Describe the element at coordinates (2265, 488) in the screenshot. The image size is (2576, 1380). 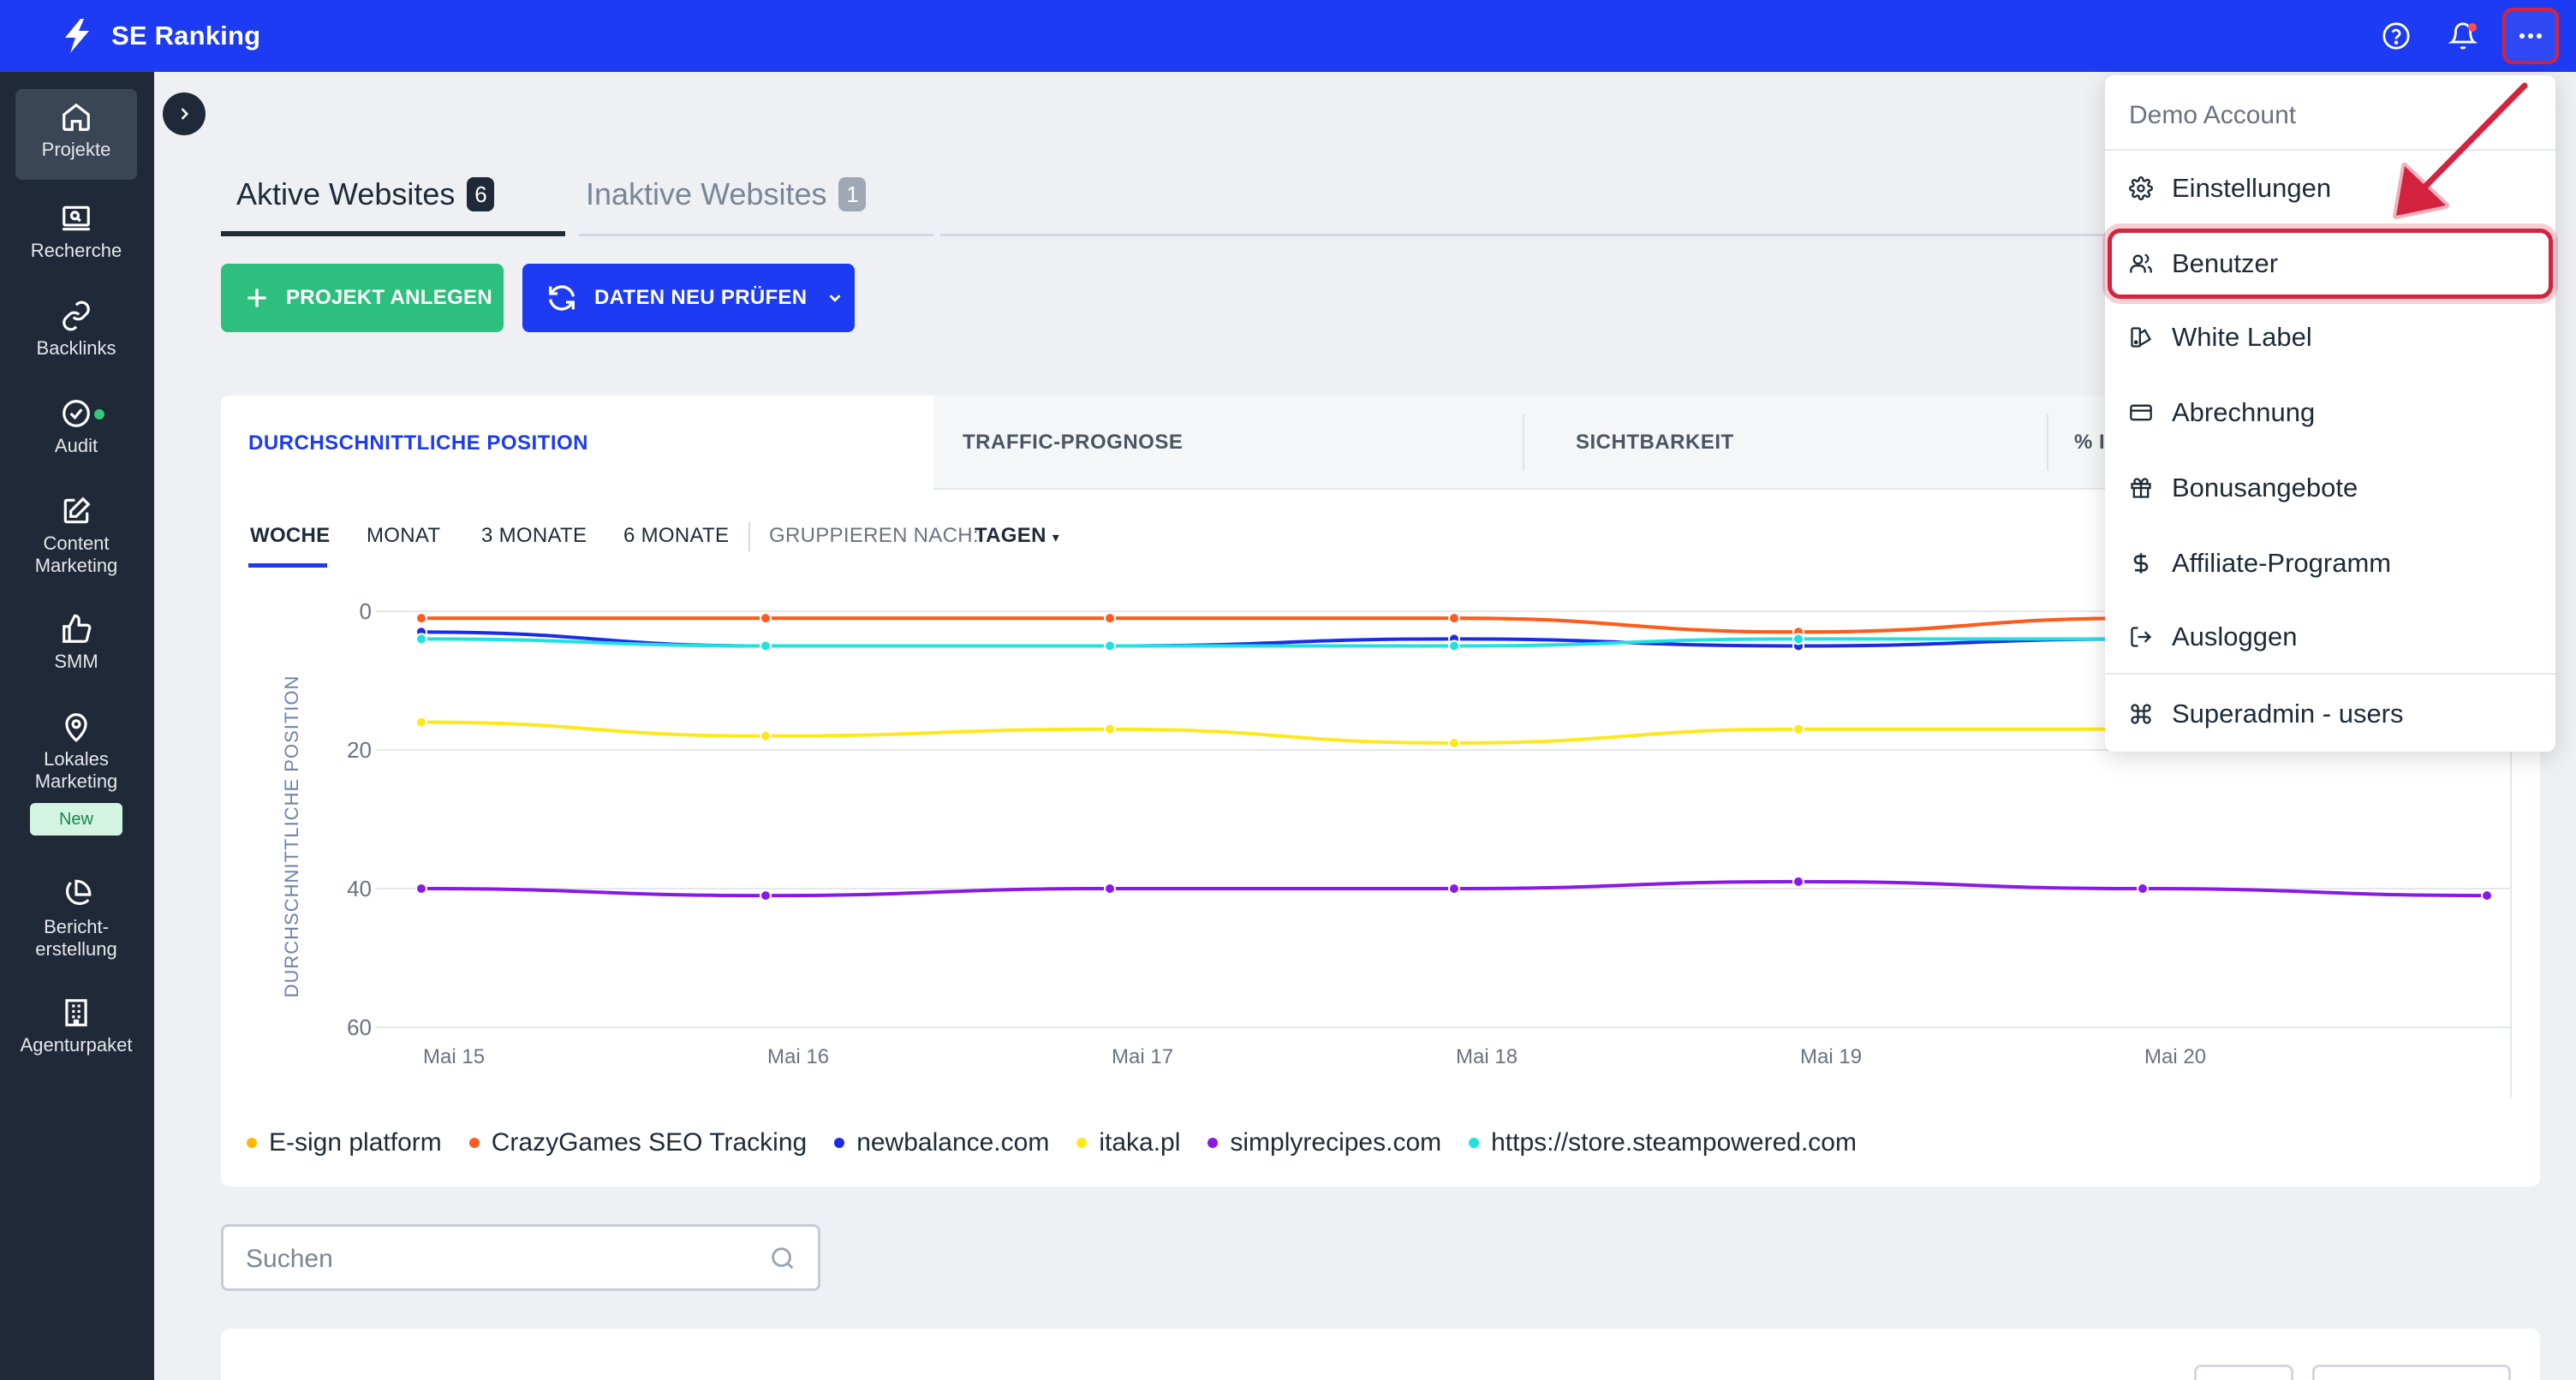
I see `menu-item-label: Bonusangebote` at that location.